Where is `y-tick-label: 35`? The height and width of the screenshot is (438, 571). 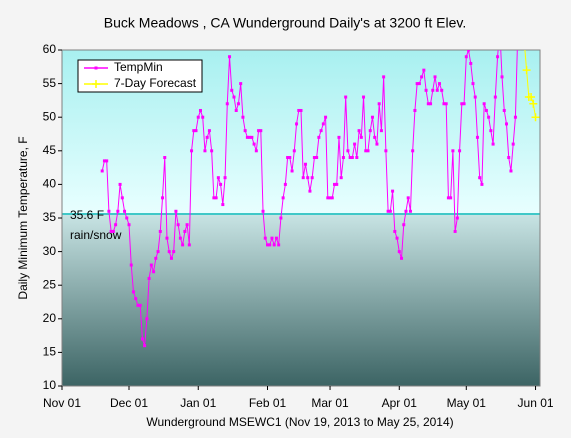 y-tick-label: 35 is located at coordinates (50, 217).